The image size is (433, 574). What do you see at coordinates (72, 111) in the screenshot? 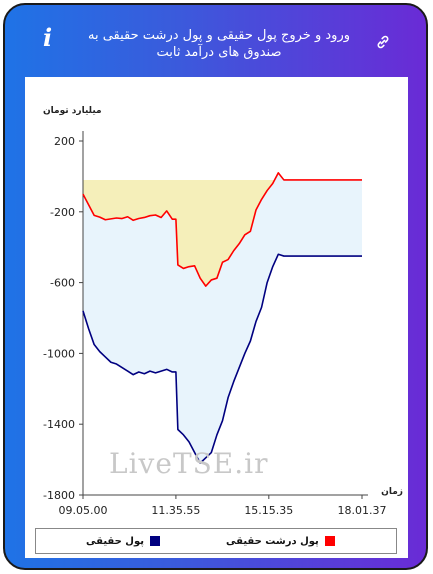
I see `y-axis-label: میلیارد تومان` at bounding box center [72, 111].